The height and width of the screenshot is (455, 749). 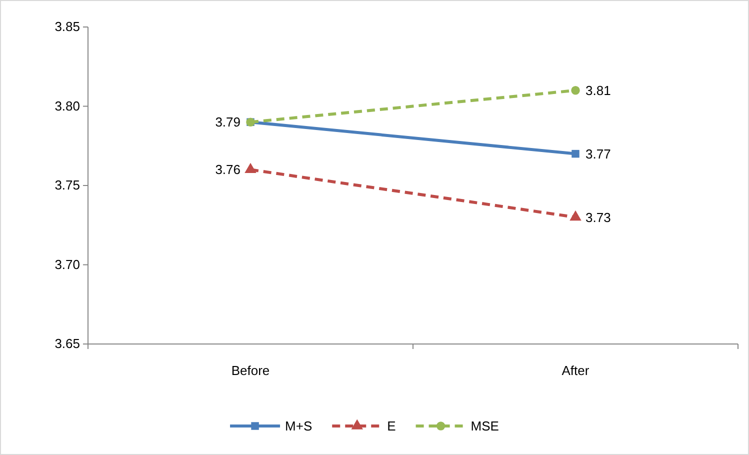 I want to click on x-tick-label: After, so click(x=576, y=370).